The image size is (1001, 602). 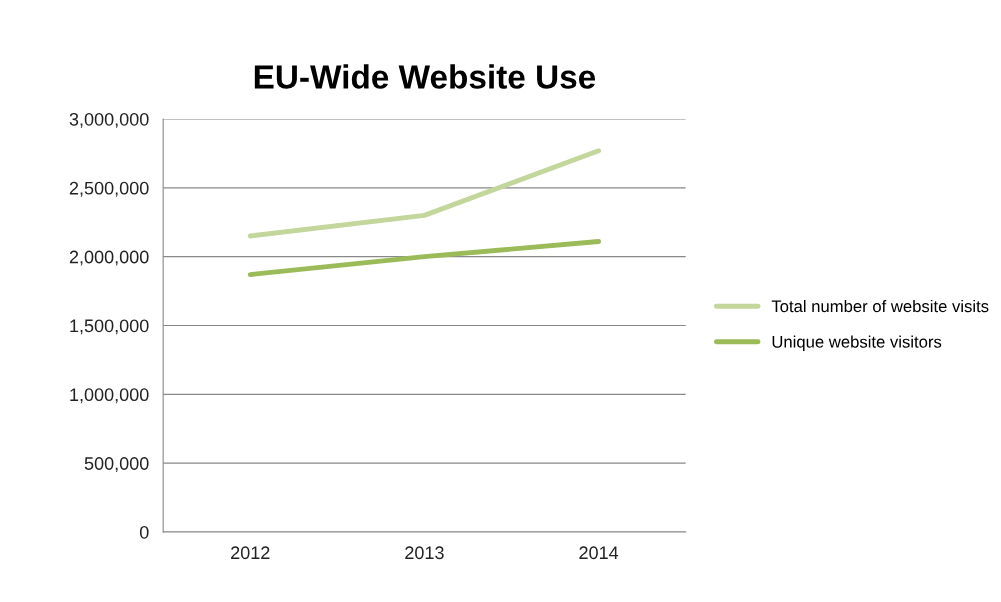 What do you see at coordinates (250, 553) in the screenshot?
I see `x-tick-label: 2012` at bounding box center [250, 553].